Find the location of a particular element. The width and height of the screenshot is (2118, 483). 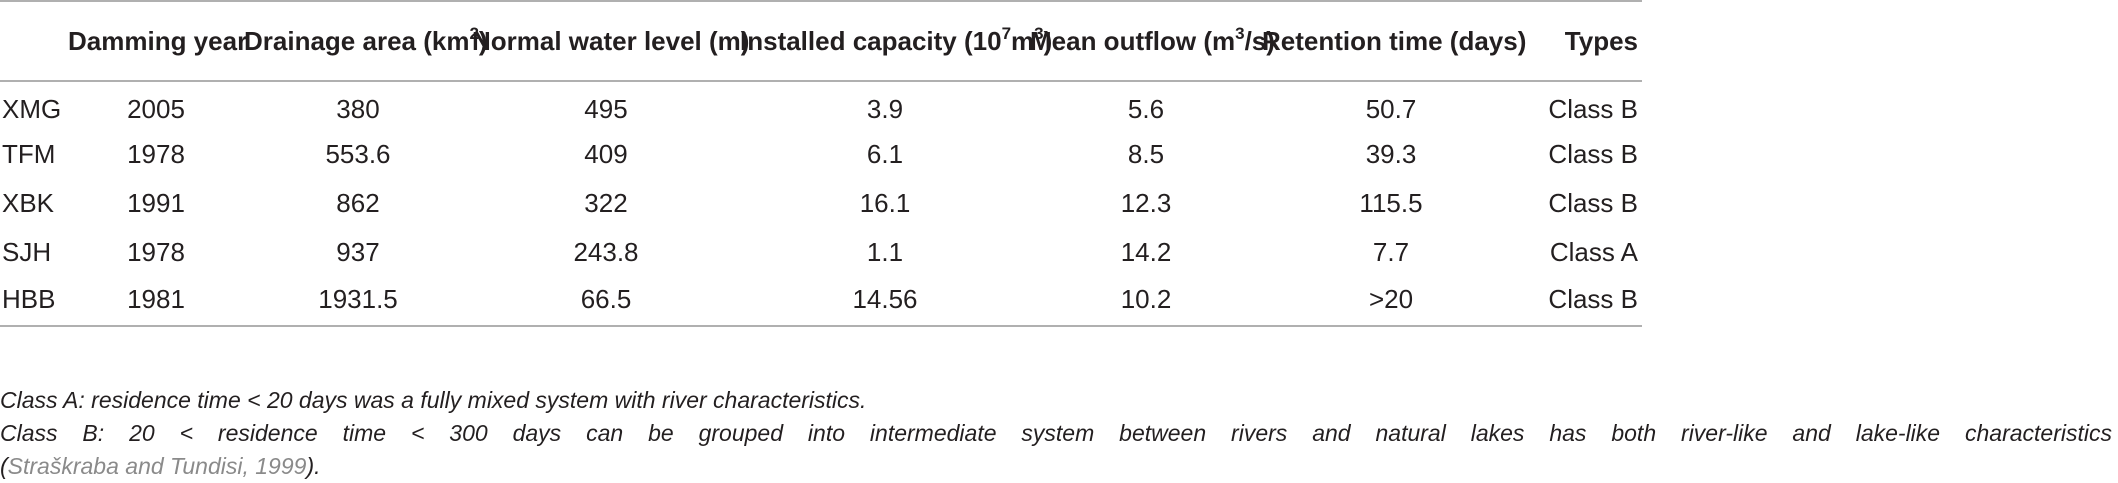

header-retention-time: Retention time (days) is located at coordinates (1394, 41).